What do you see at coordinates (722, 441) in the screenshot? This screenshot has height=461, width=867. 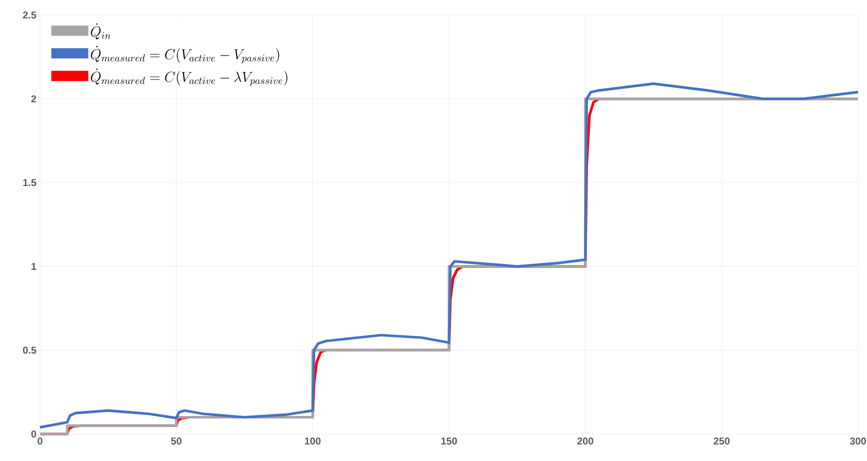 I see `x-tick-label: 250` at bounding box center [722, 441].